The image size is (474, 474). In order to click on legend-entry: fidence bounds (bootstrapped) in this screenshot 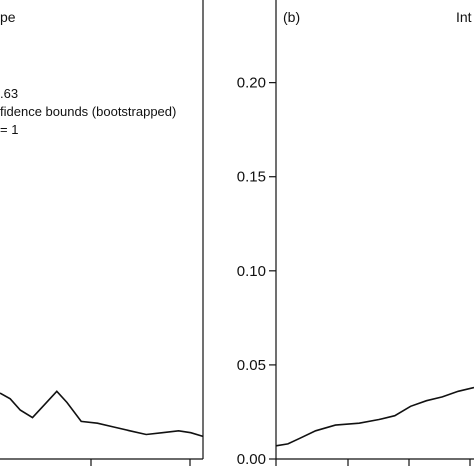, I will do `click(88, 111)`.